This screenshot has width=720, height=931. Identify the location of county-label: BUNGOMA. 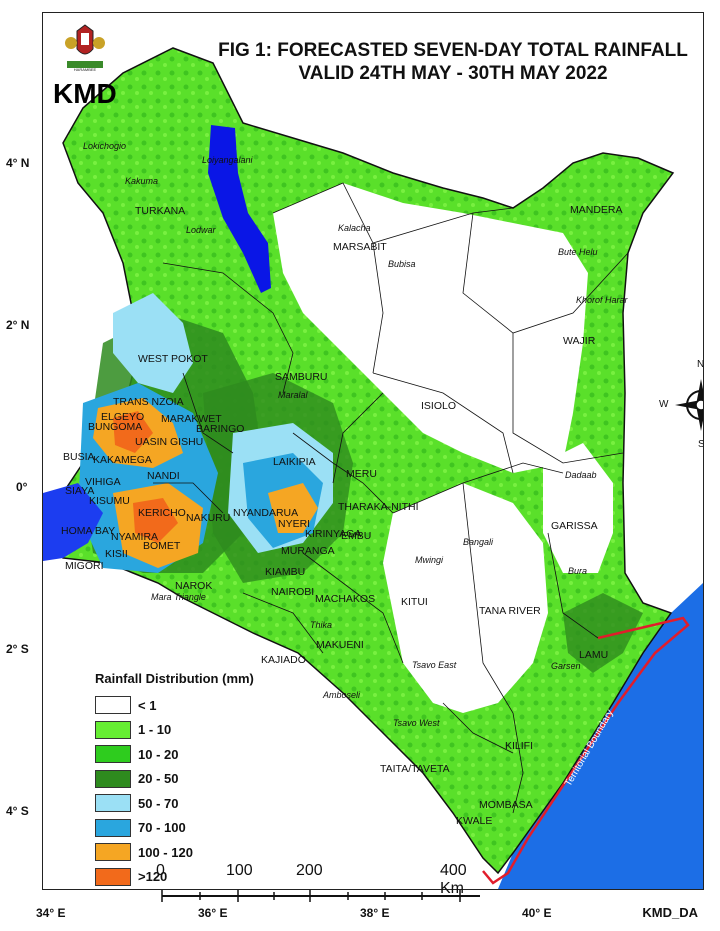
(115, 427).